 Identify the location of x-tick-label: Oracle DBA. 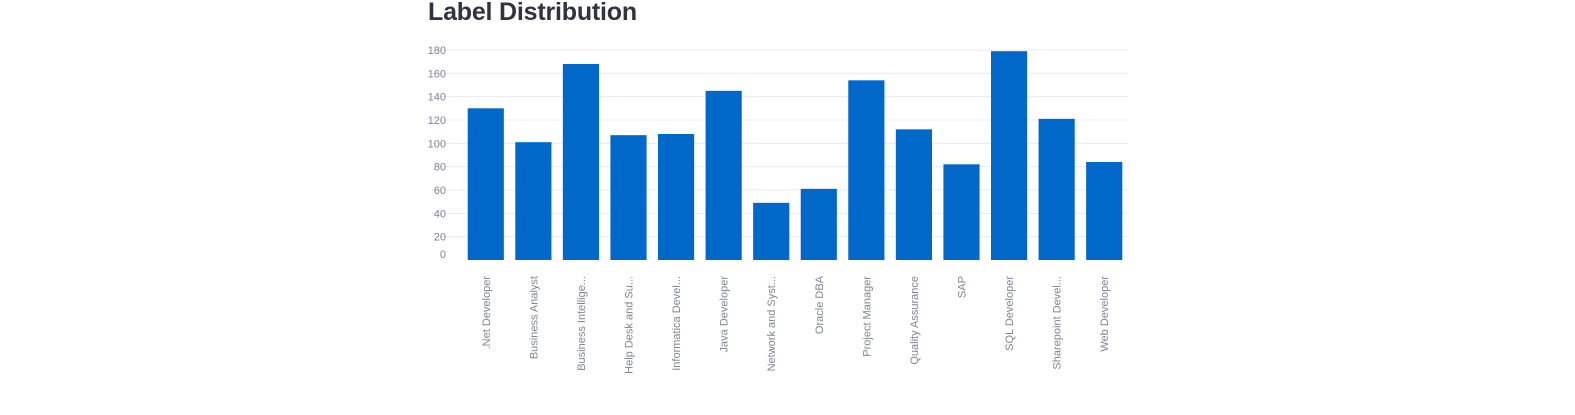
(820, 304).